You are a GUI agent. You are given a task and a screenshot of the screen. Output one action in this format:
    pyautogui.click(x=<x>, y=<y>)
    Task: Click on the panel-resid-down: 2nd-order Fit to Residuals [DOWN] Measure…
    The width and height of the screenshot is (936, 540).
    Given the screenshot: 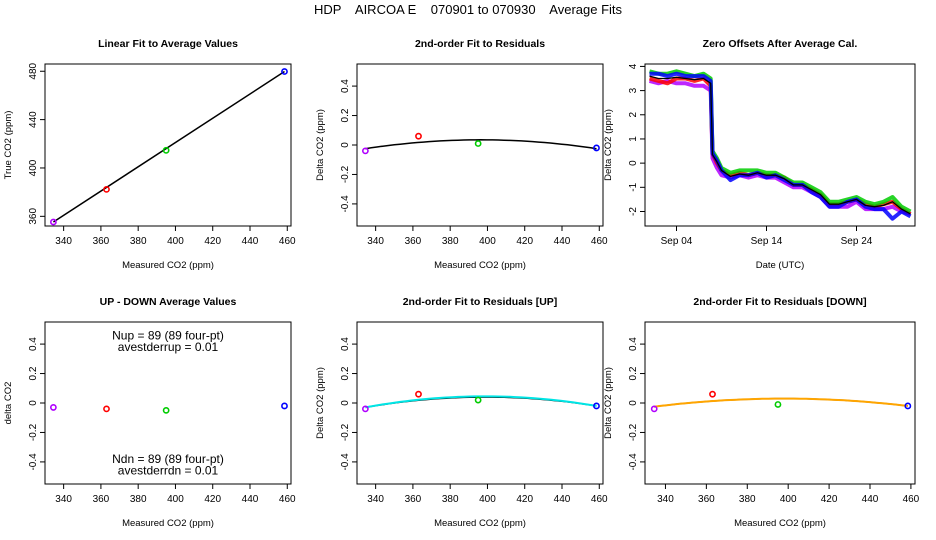 What is the action you would take?
    pyautogui.click(x=761, y=412)
    